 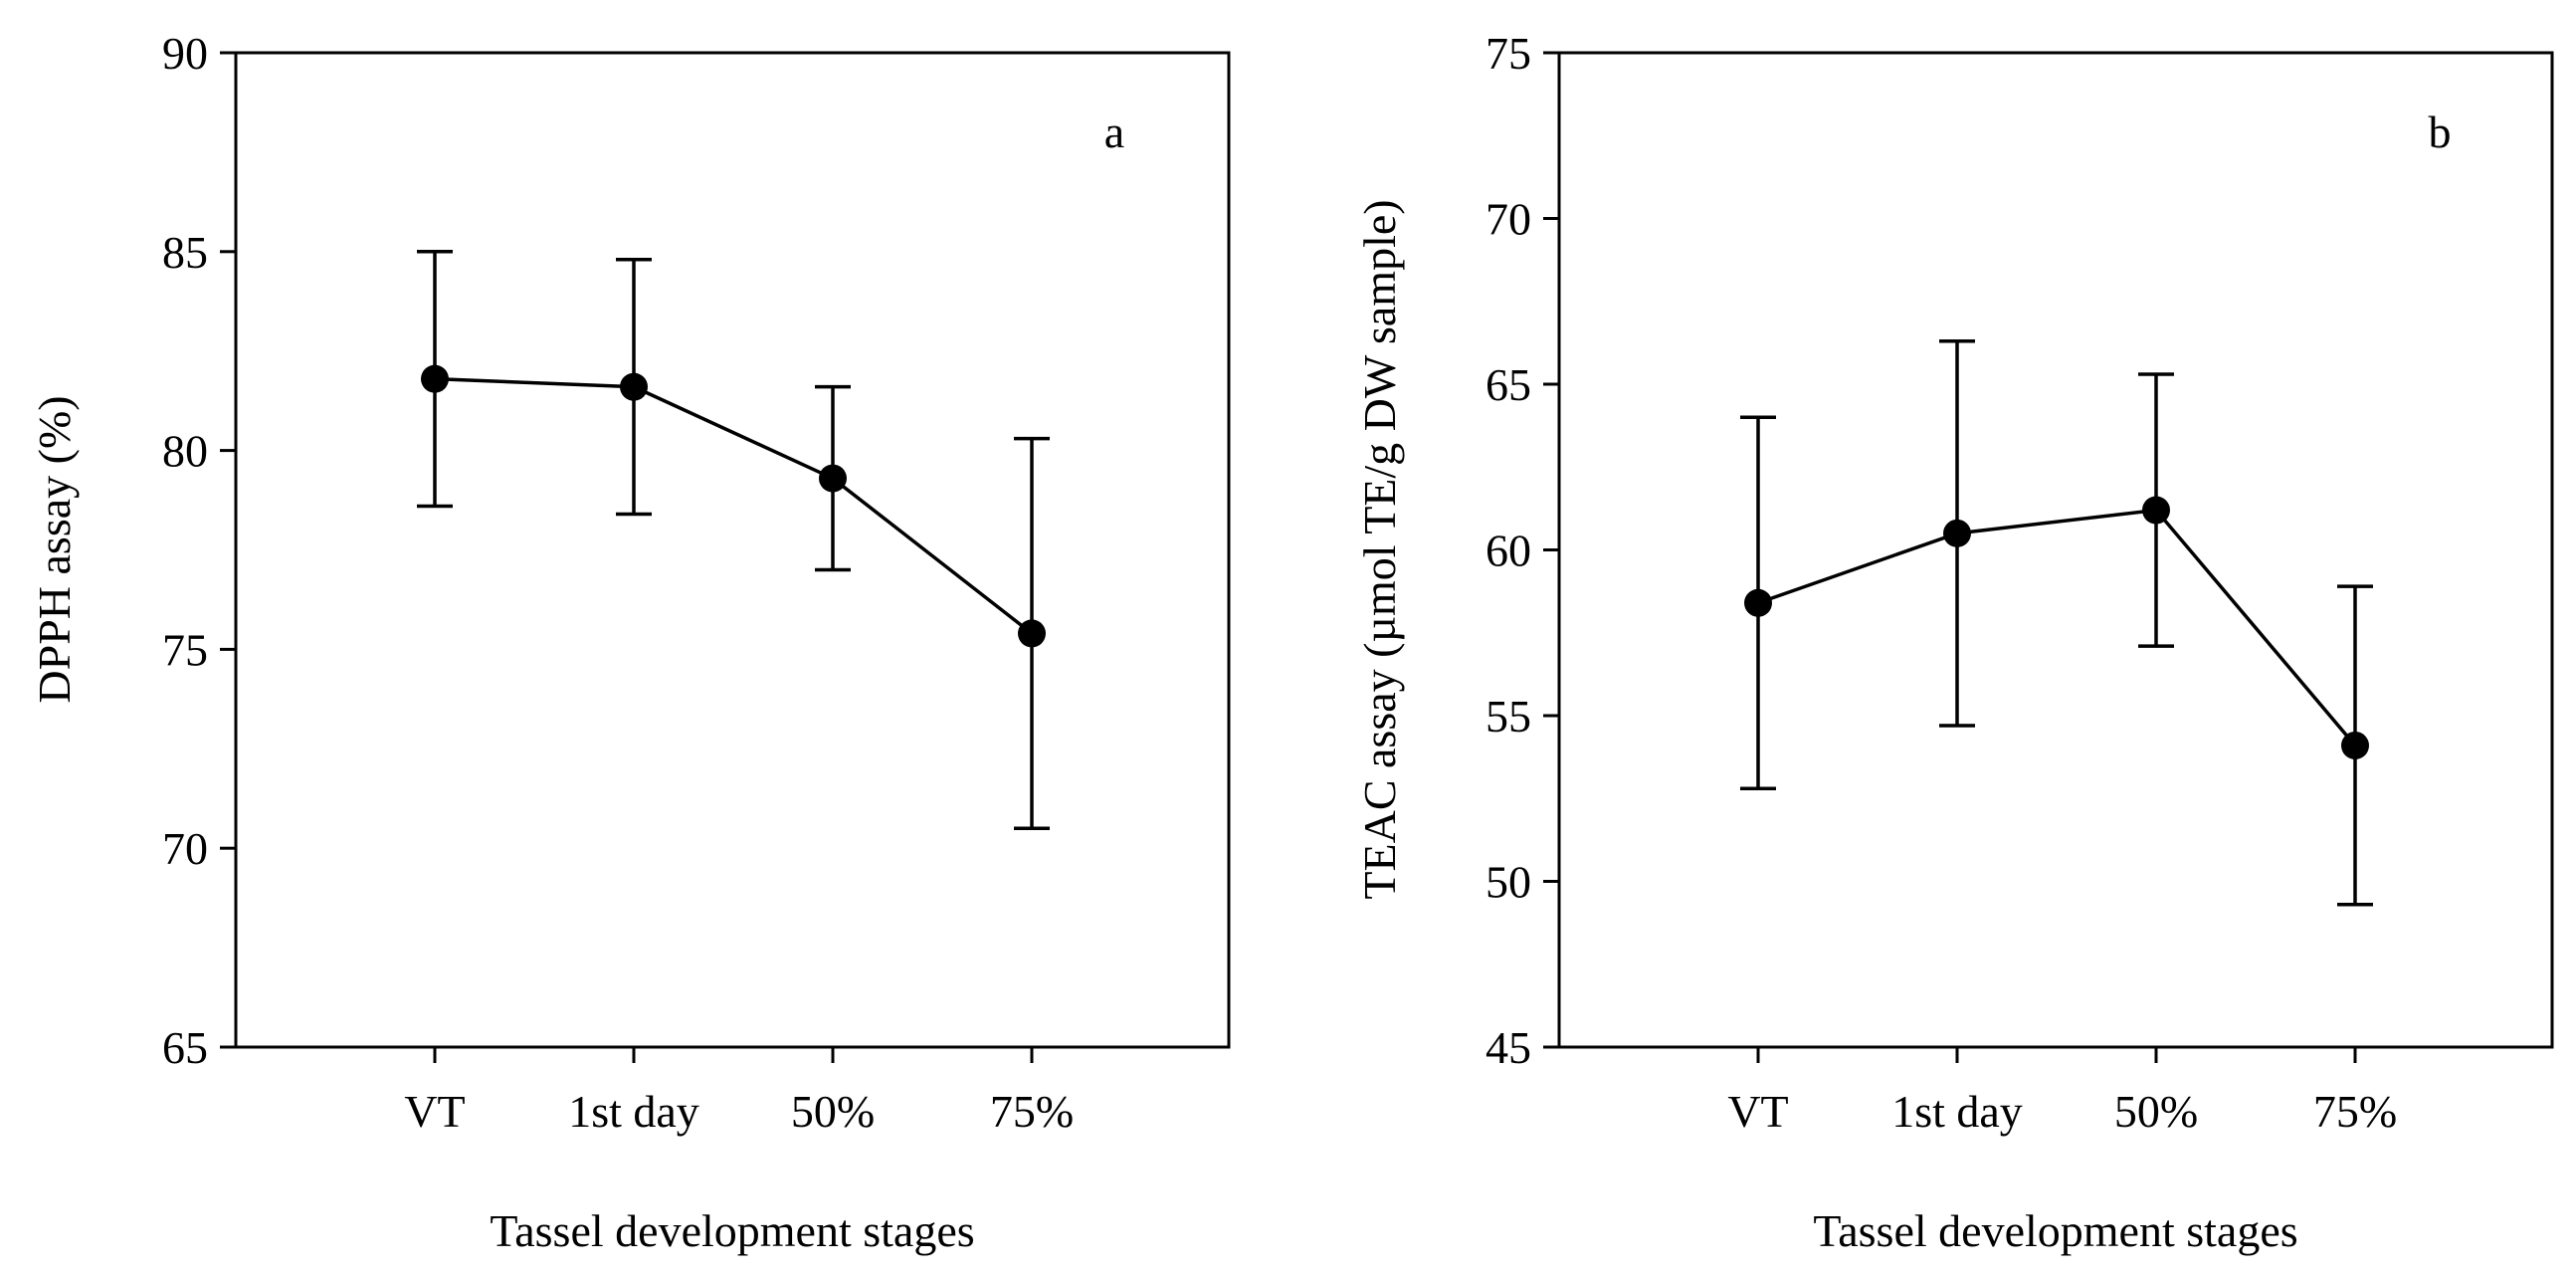 What do you see at coordinates (1957, 1112) in the screenshot?
I see `panel-b-x-tick-label: 1st day` at bounding box center [1957, 1112].